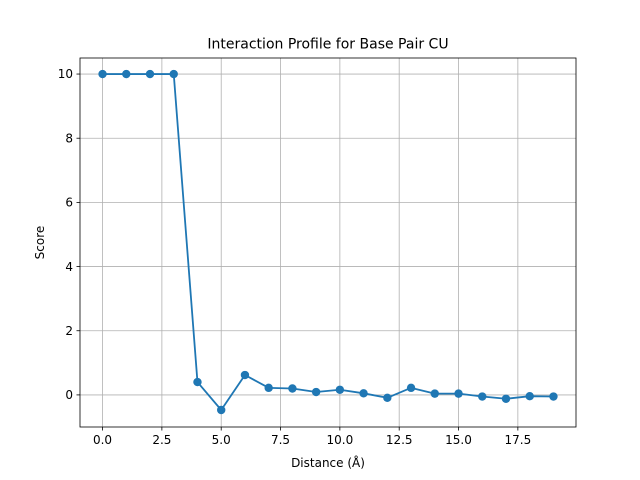  What do you see at coordinates (69, 267) in the screenshot?
I see `y-tick-label: 4` at bounding box center [69, 267].